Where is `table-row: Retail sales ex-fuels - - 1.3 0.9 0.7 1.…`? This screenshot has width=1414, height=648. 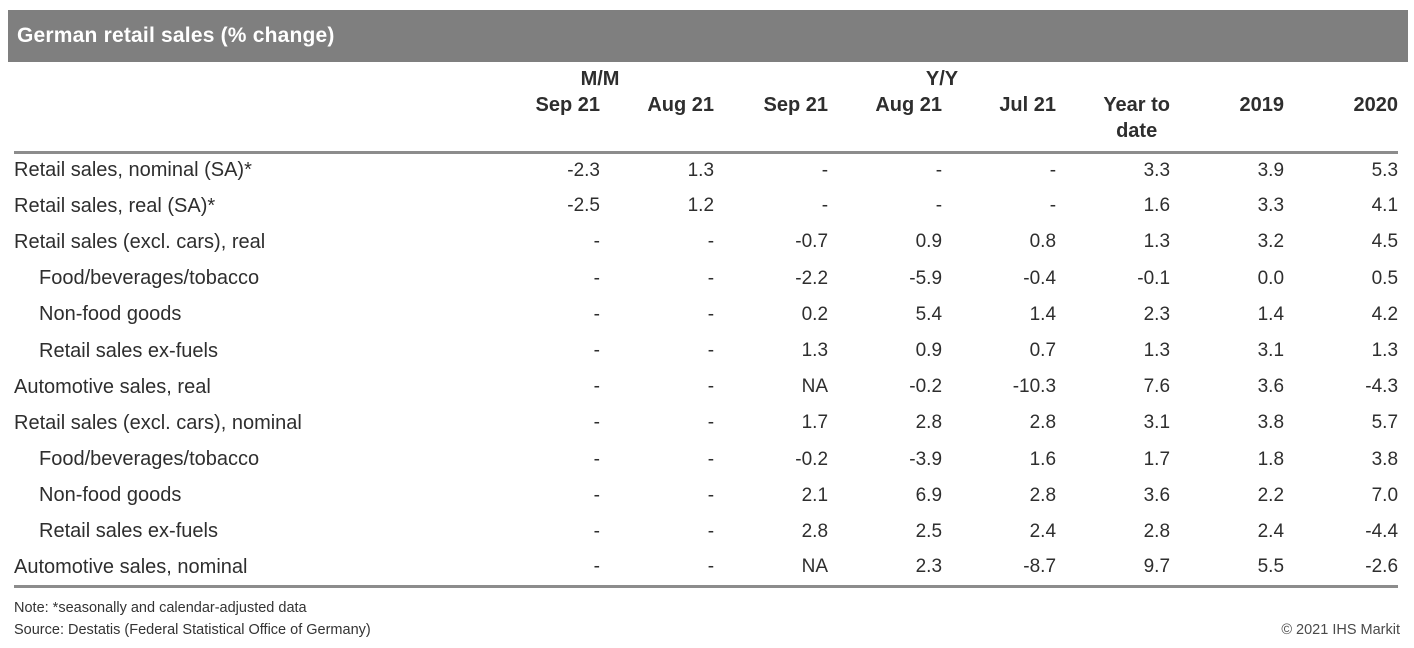 table-row: Retail sales ex-fuels - - 1.3 0.9 0.7 1.… is located at coordinates (706, 351).